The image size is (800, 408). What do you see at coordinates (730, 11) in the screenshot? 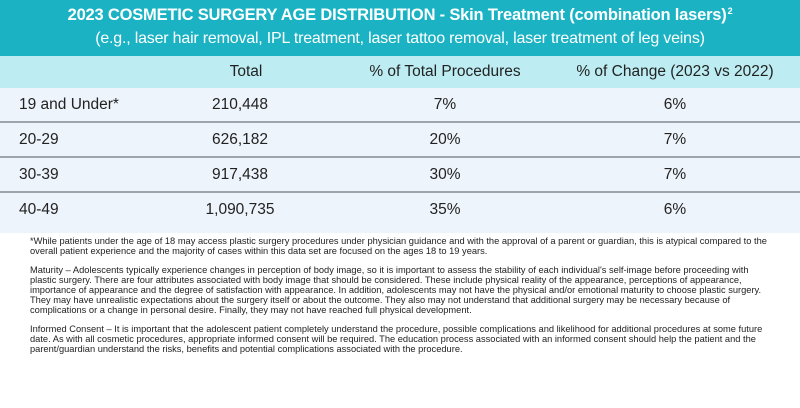
I see `footnote-reference: 2` at bounding box center [730, 11].